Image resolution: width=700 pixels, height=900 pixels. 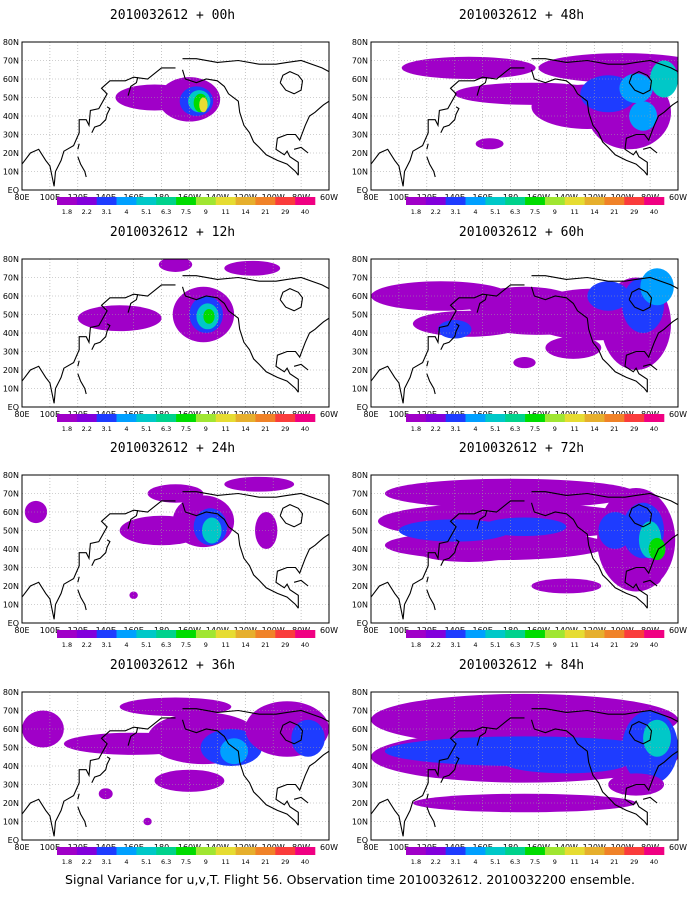 I want to click on x-tick-label: 60W, so click(x=329, y=414).